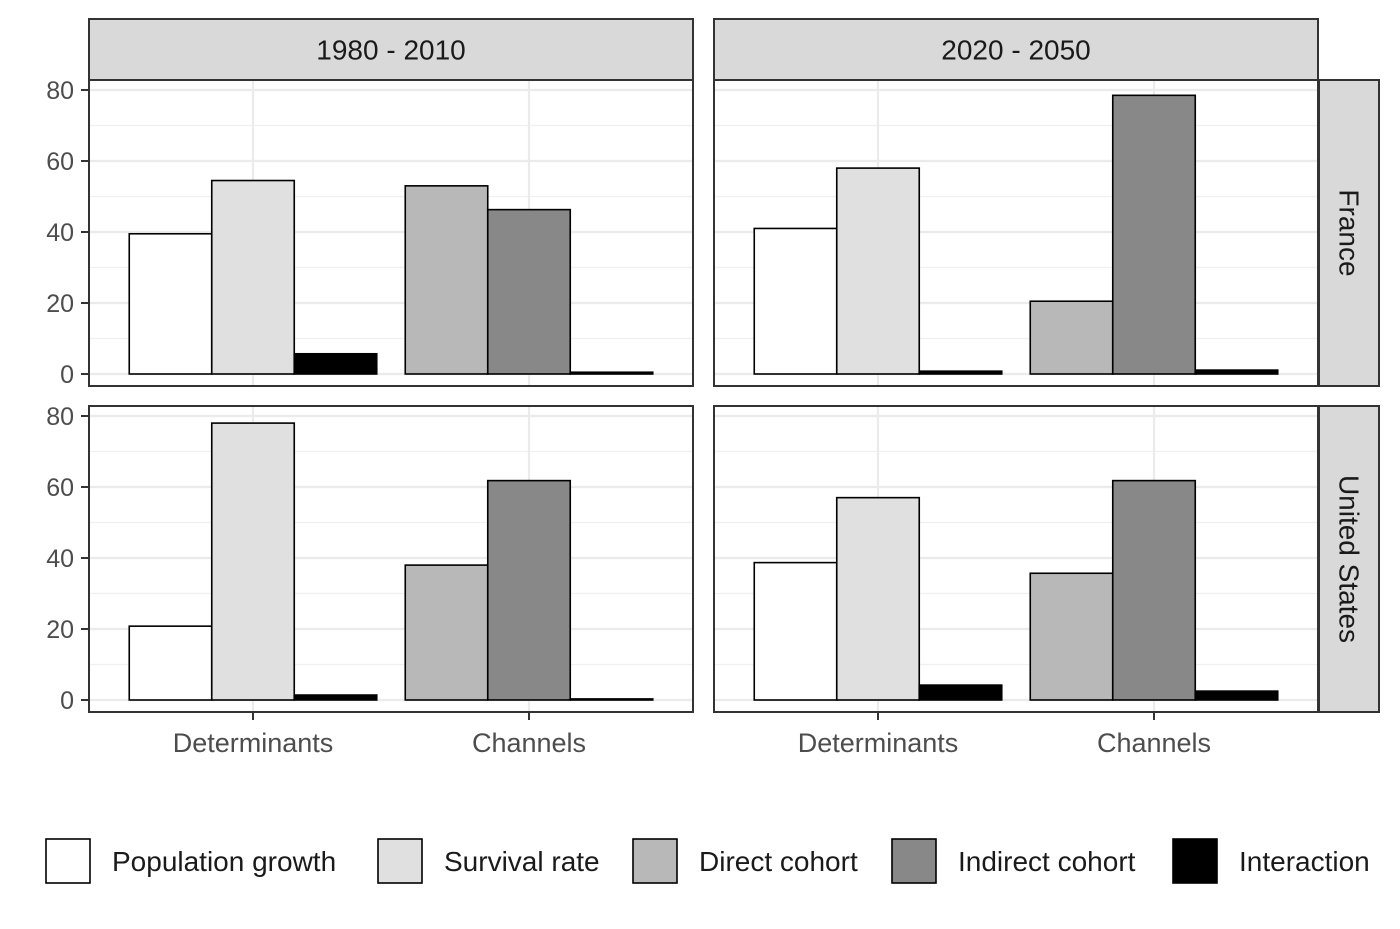  I want to click on facet-strip-france: France, so click(1349, 233).